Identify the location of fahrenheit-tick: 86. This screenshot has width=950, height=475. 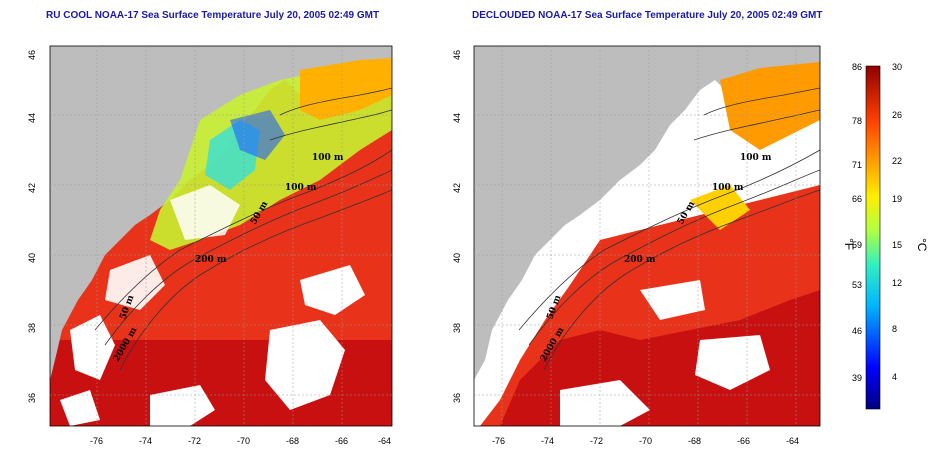
(857, 67).